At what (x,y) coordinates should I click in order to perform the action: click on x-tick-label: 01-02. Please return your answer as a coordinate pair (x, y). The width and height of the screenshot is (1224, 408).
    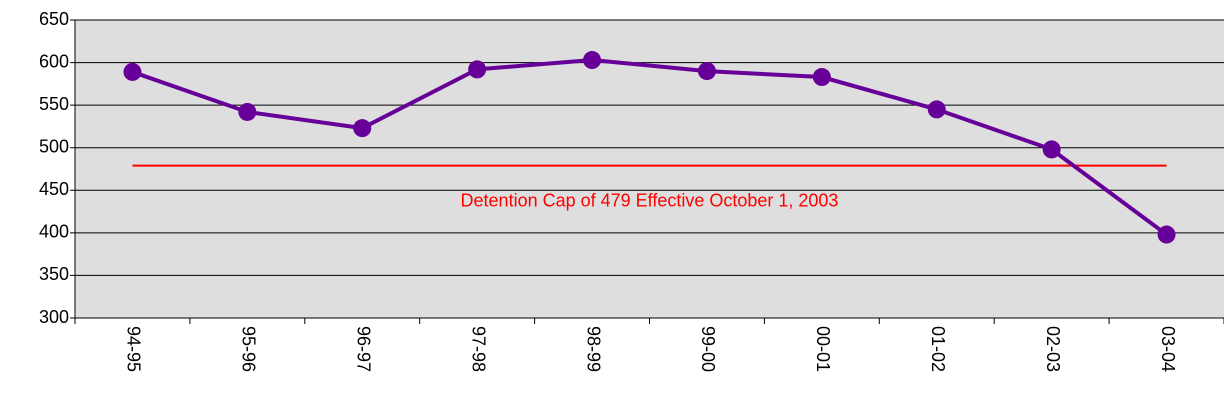
    Looking at the image, I should click on (938, 349).